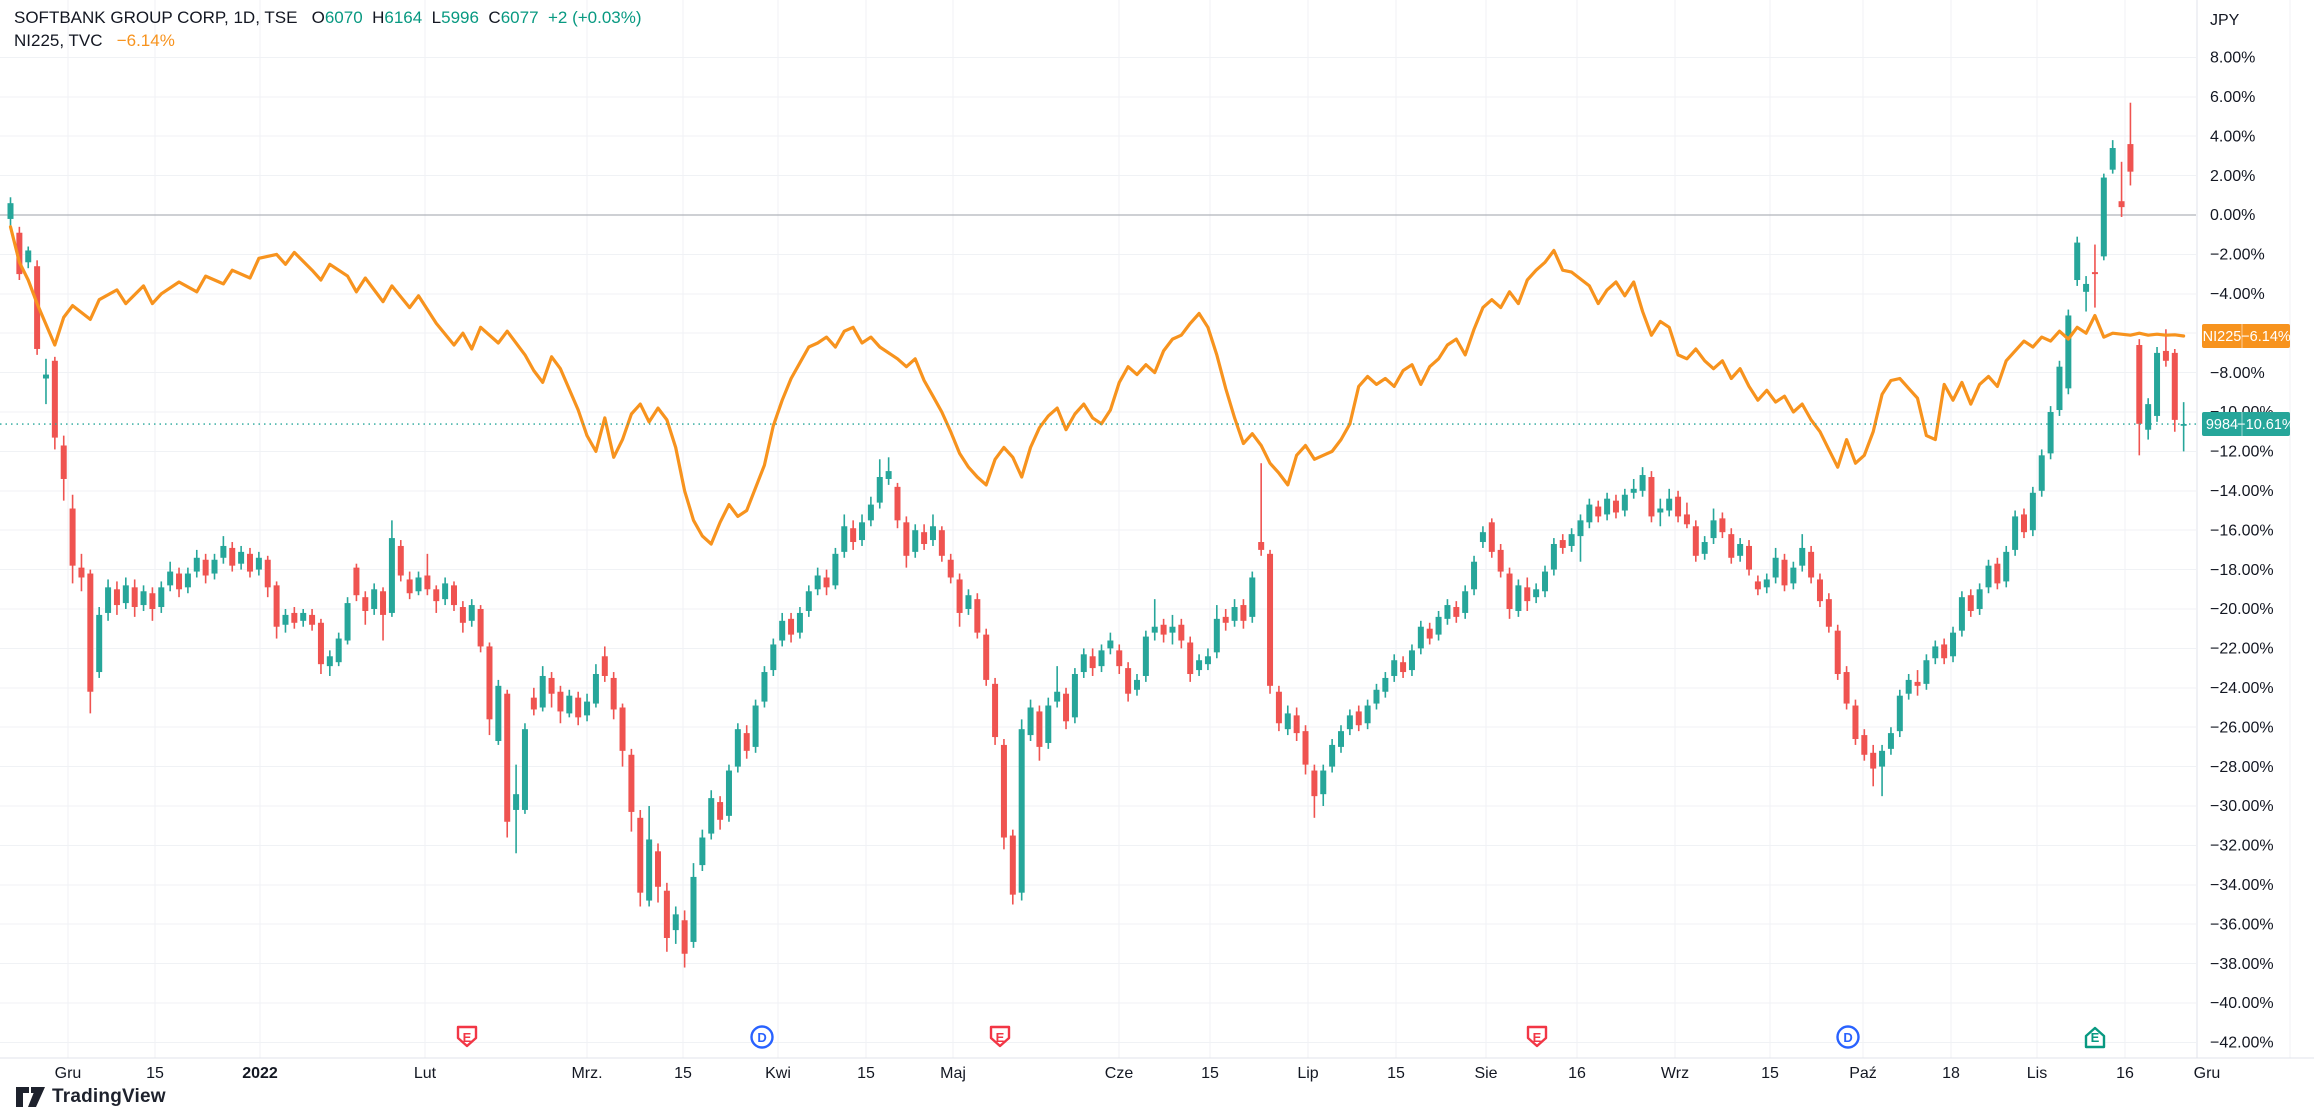 Image resolution: width=2314 pixels, height=1117 pixels. What do you see at coordinates (2242, 767) in the screenshot?
I see `price-axis-label: −28.00%` at bounding box center [2242, 767].